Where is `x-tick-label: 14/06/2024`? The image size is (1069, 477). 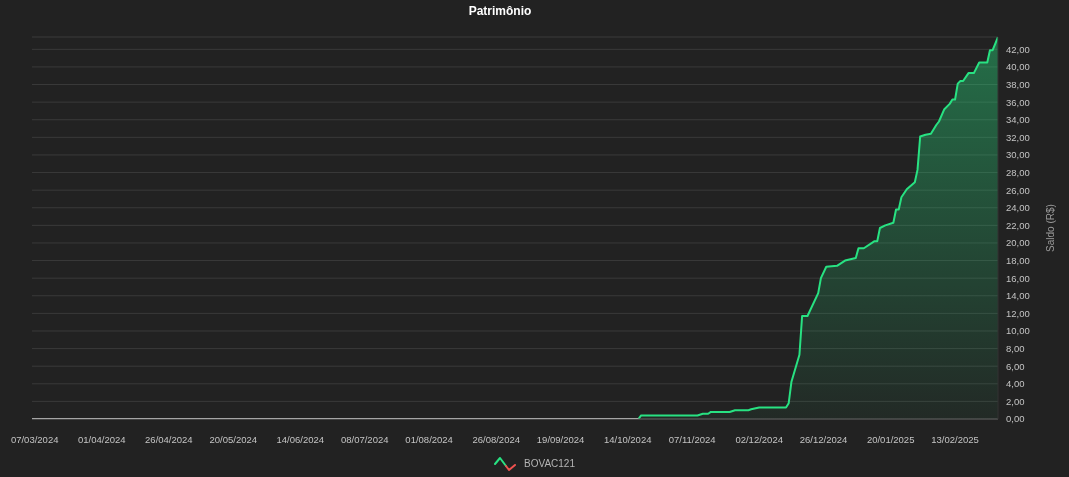
x-tick-label: 14/06/2024 is located at coordinates (300, 439).